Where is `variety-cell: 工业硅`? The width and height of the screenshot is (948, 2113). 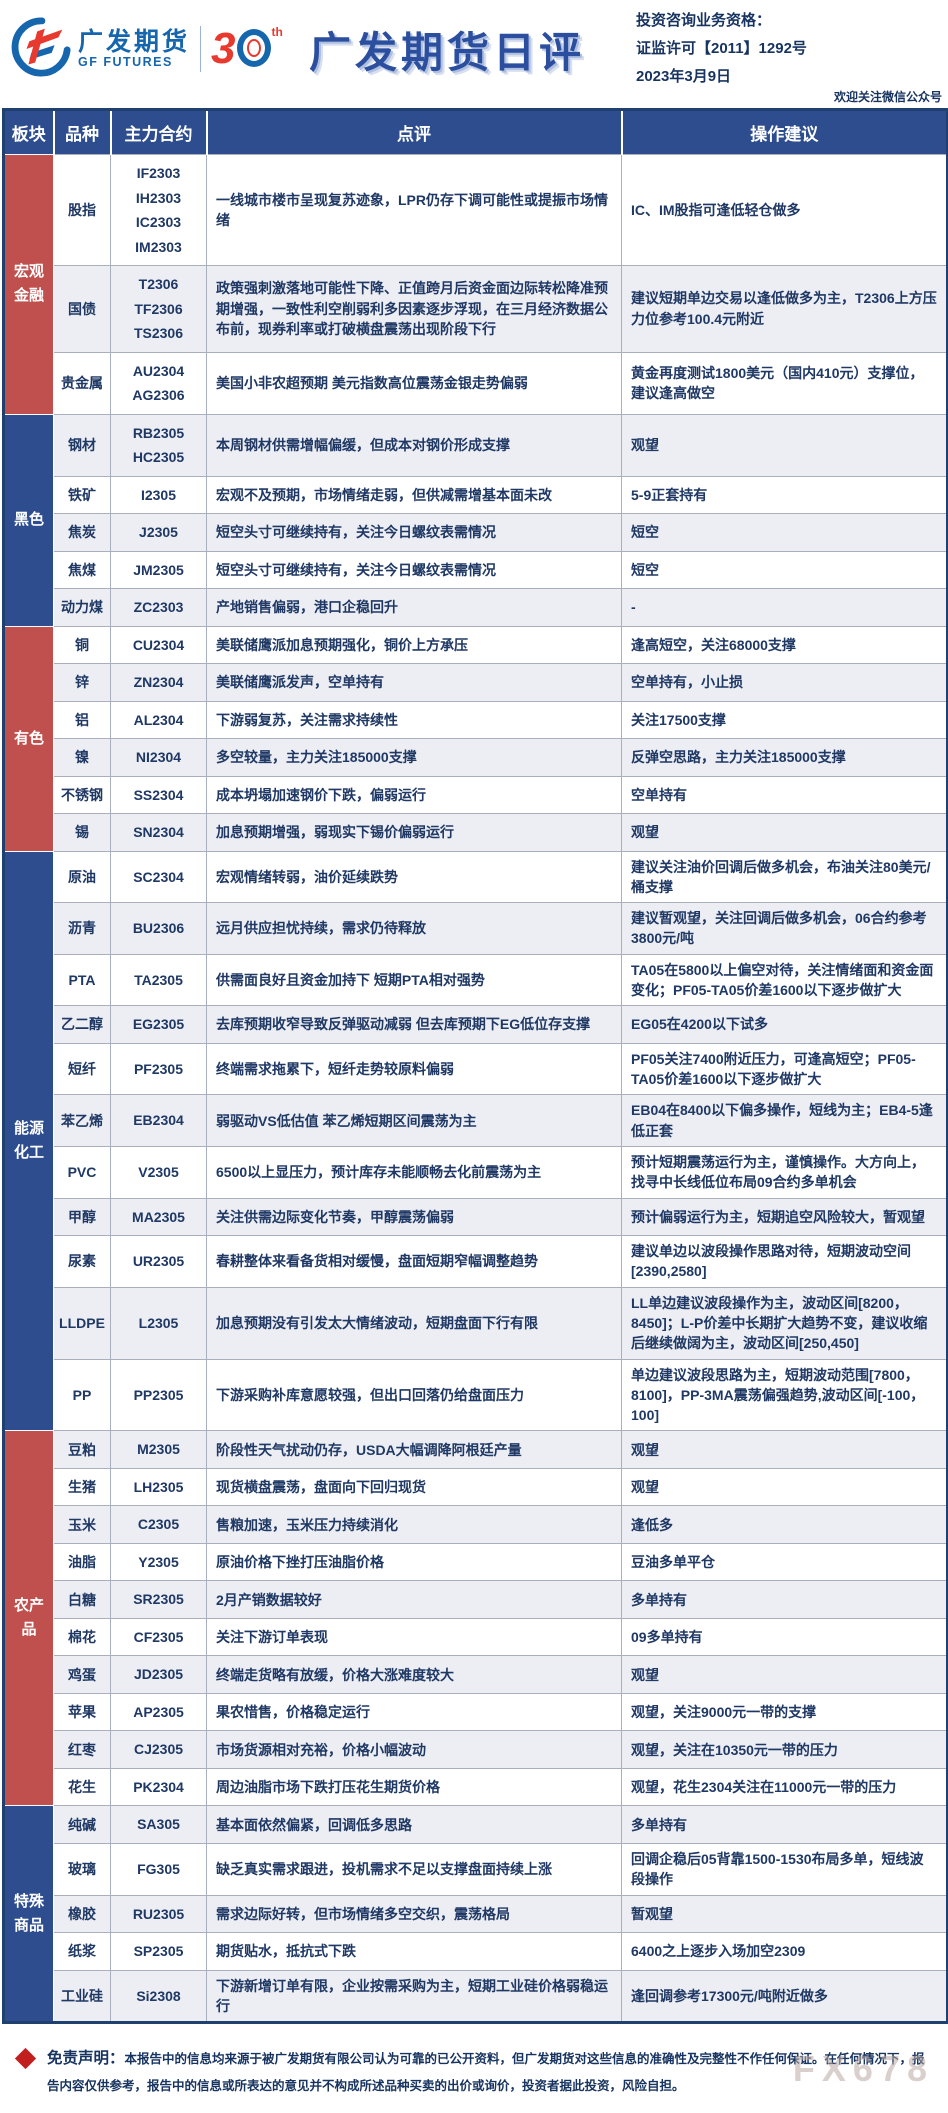 variety-cell: 工业硅 is located at coordinates (82, 1996).